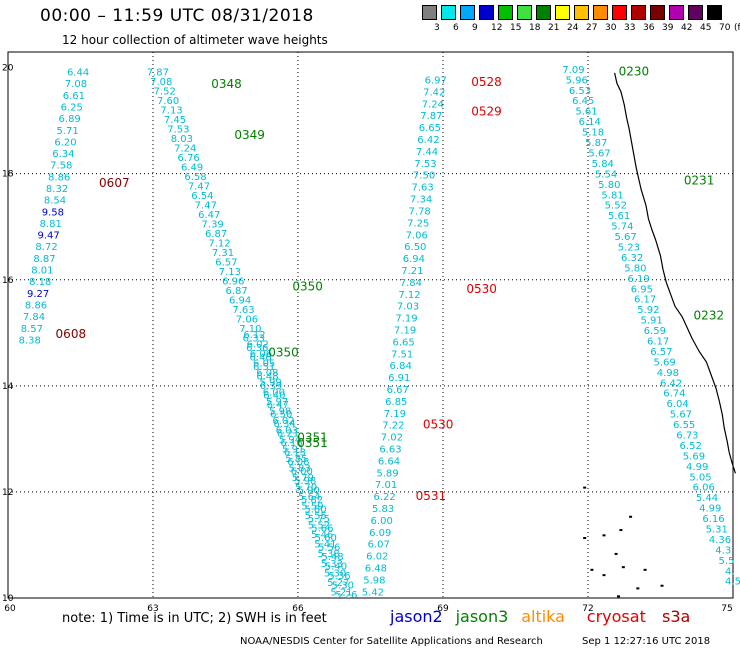 The image size is (740, 650). Describe the element at coordinates (687, 28) in the screenshot. I see `scale-label: 42` at that location.